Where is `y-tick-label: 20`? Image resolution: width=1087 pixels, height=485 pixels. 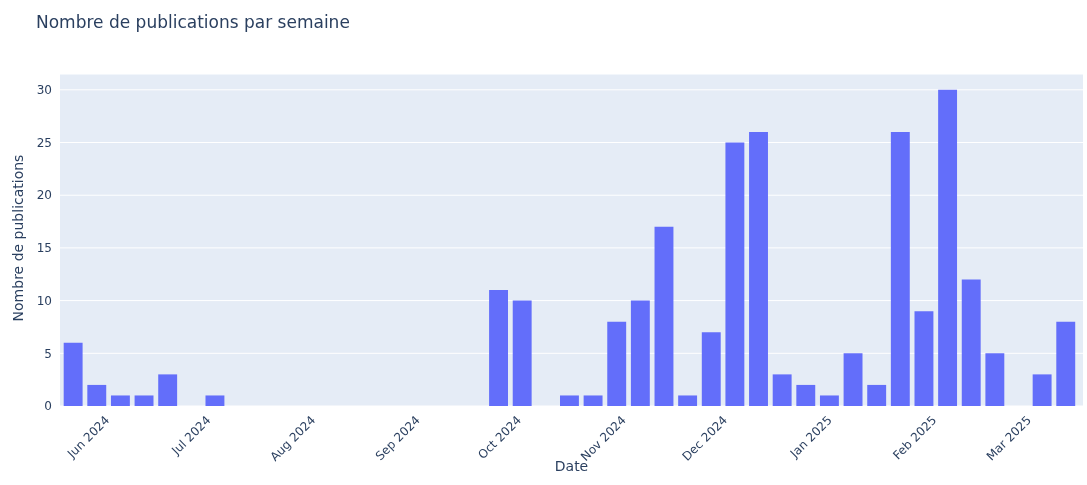 y-tick-label: 20 is located at coordinates (44, 195).